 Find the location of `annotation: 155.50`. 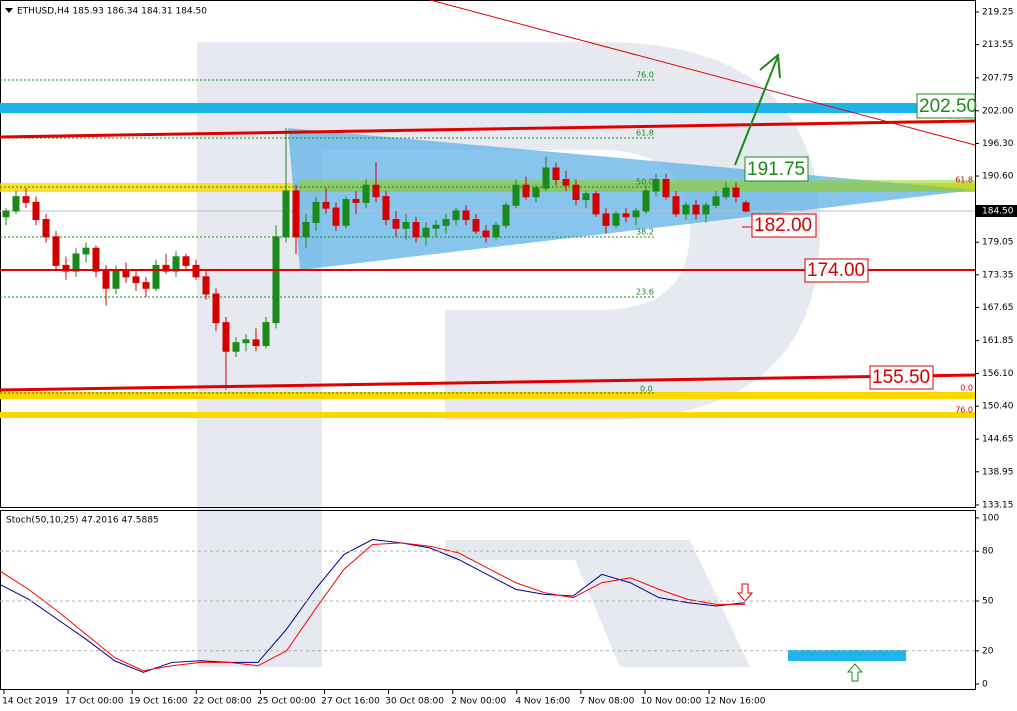

annotation: 155.50 is located at coordinates (901, 377).